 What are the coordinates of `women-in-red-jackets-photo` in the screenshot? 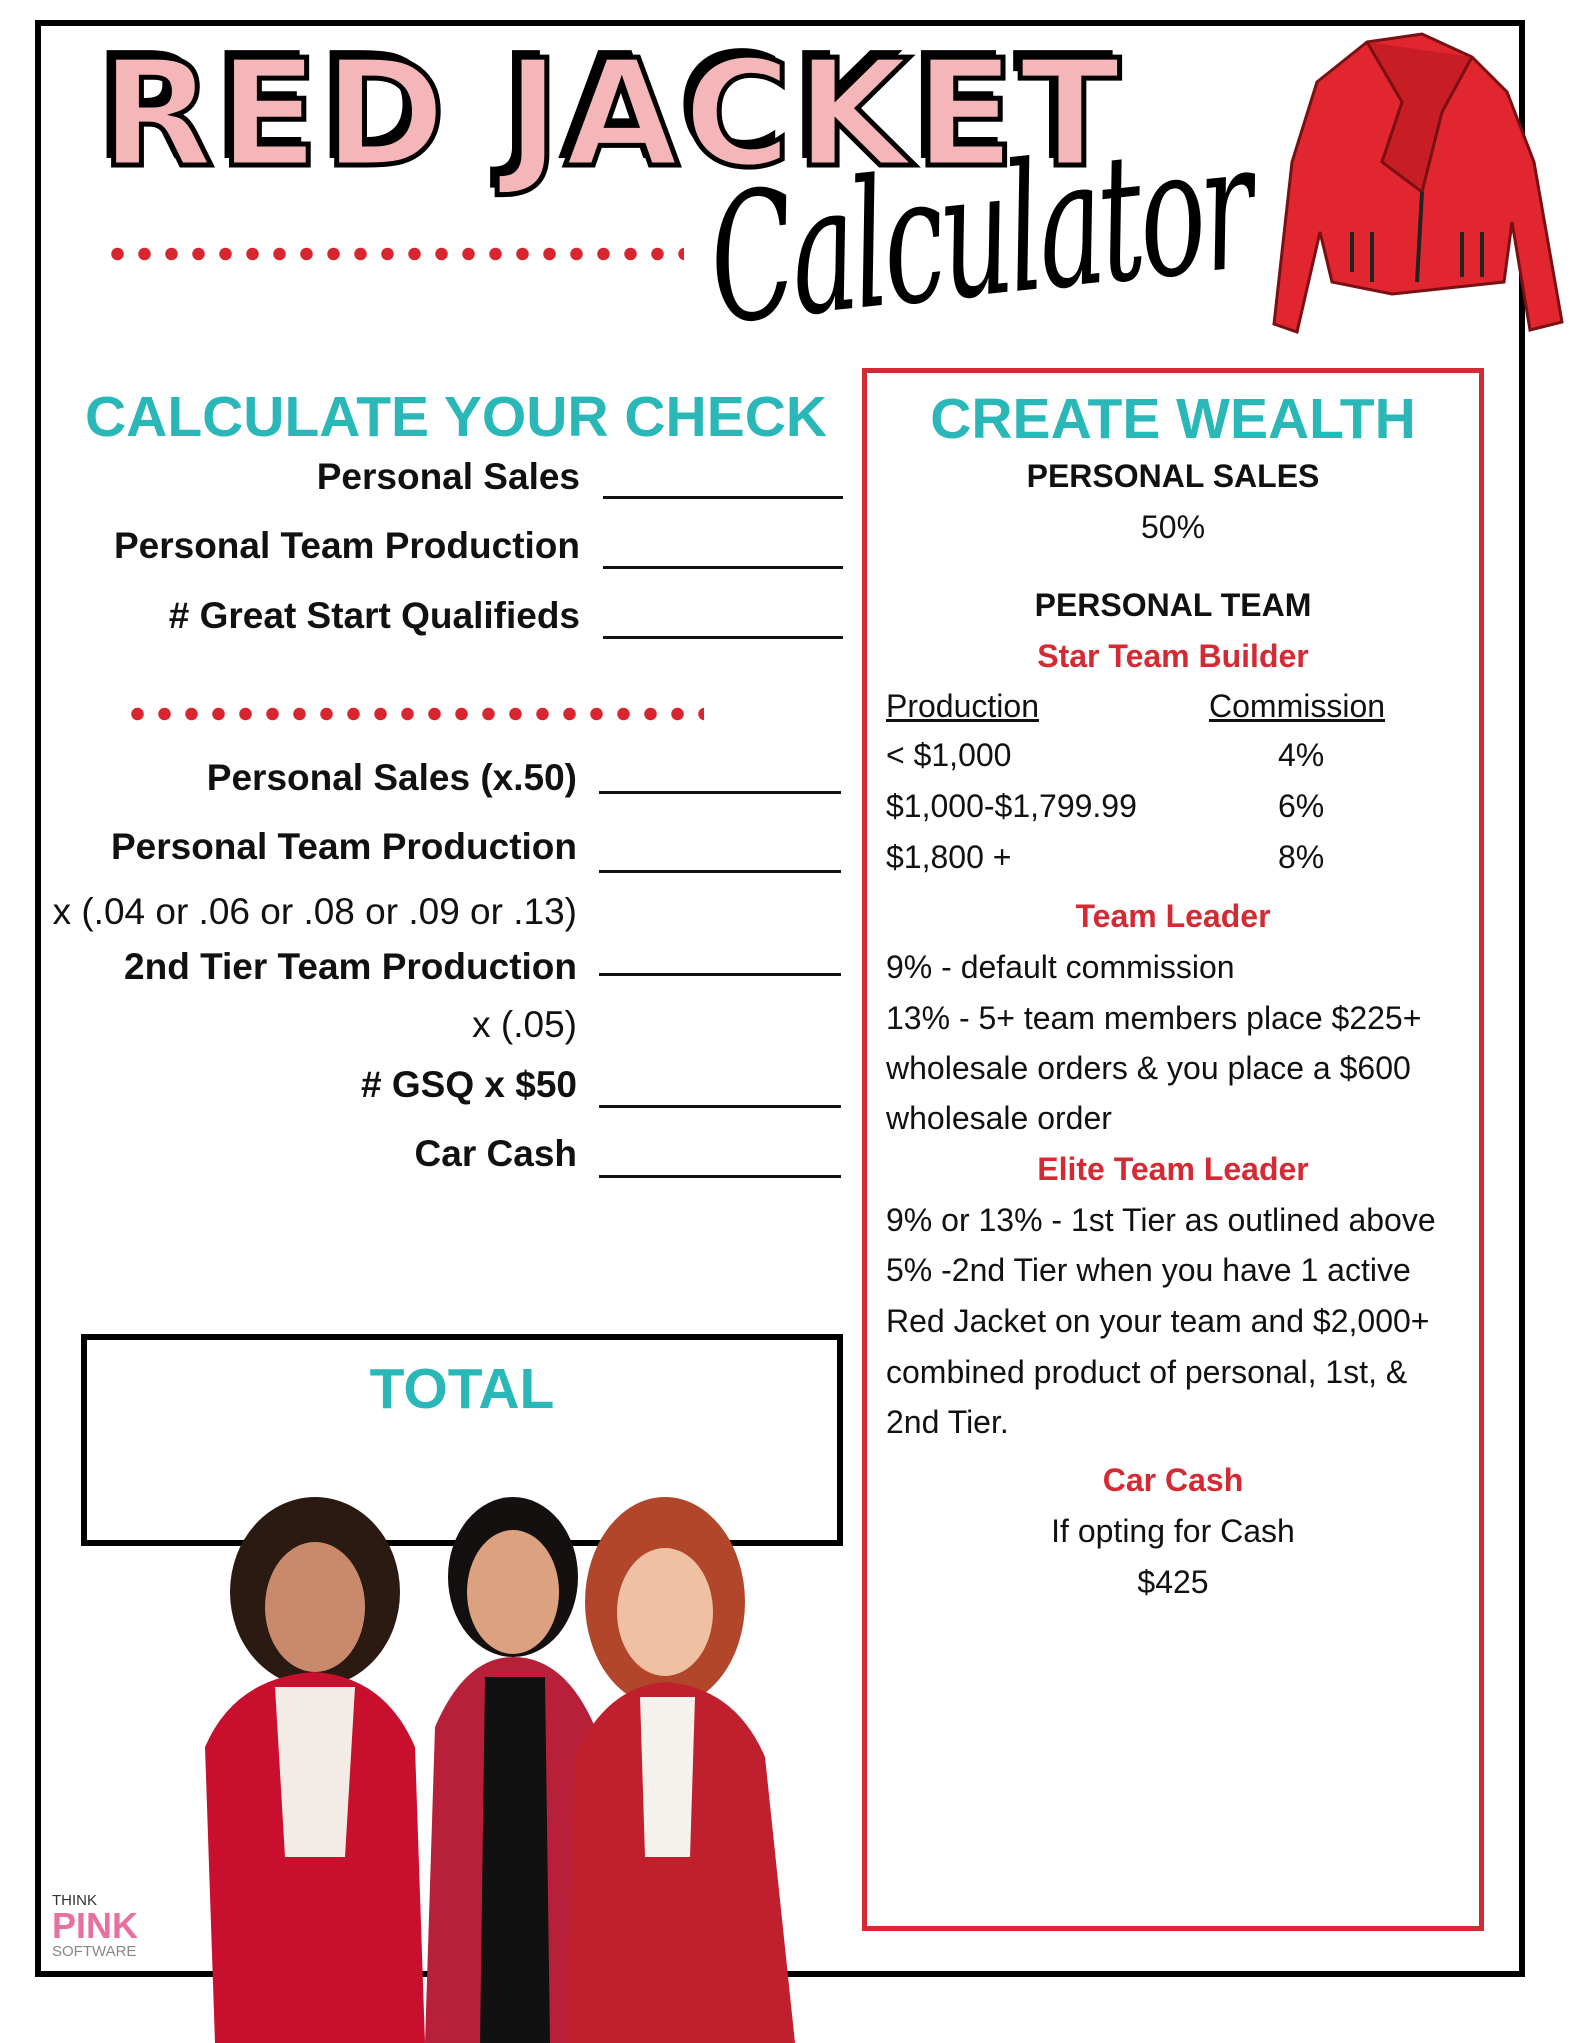 It's located at (500, 1770).